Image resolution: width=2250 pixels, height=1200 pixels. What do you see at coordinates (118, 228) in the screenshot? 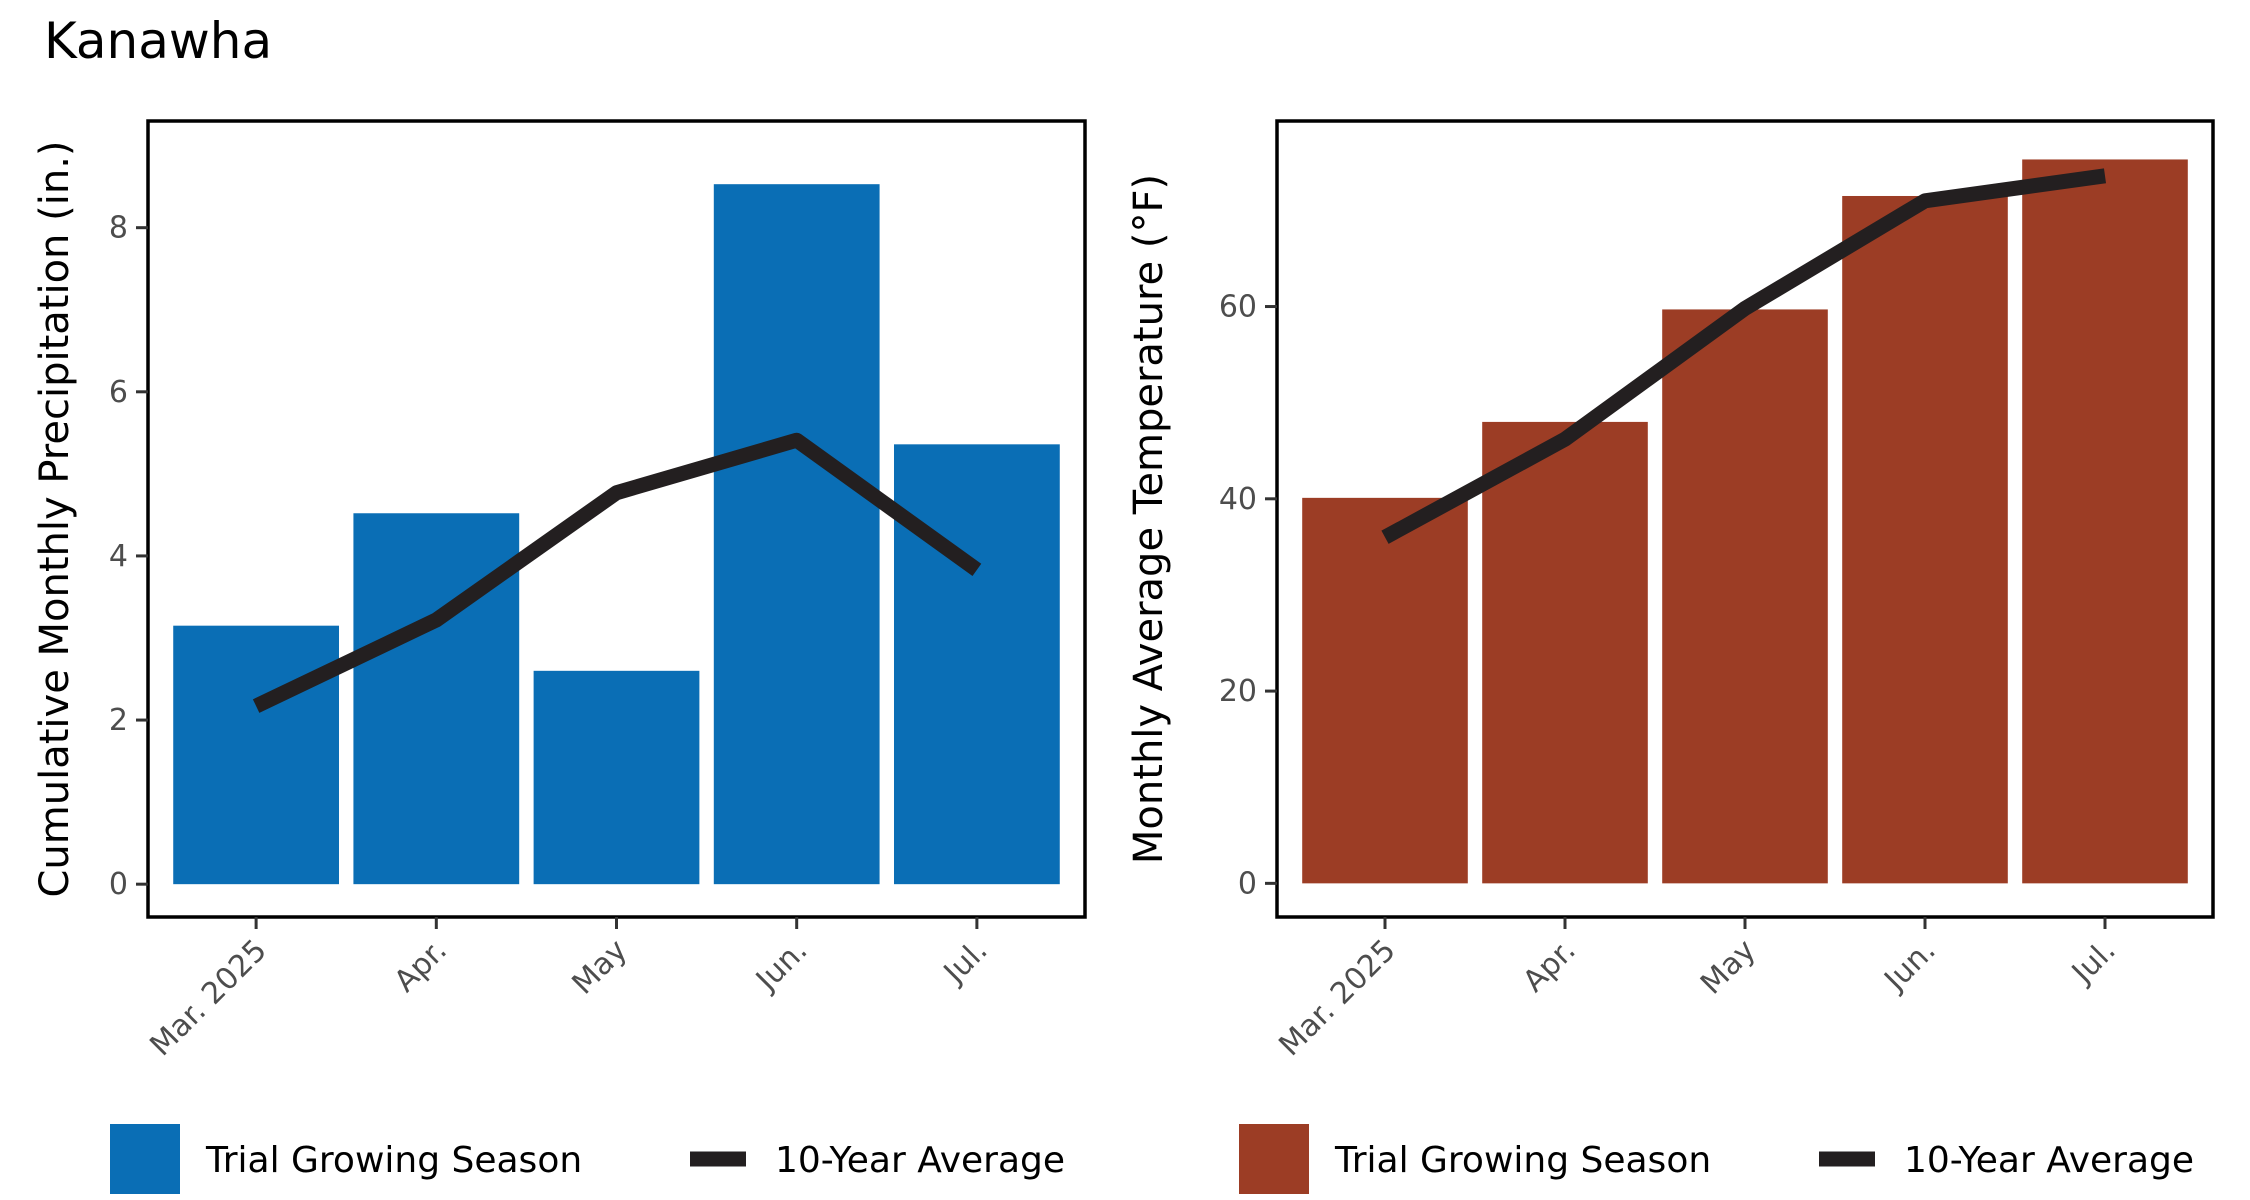
I see `y-tick-label-4: 8` at bounding box center [118, 228].